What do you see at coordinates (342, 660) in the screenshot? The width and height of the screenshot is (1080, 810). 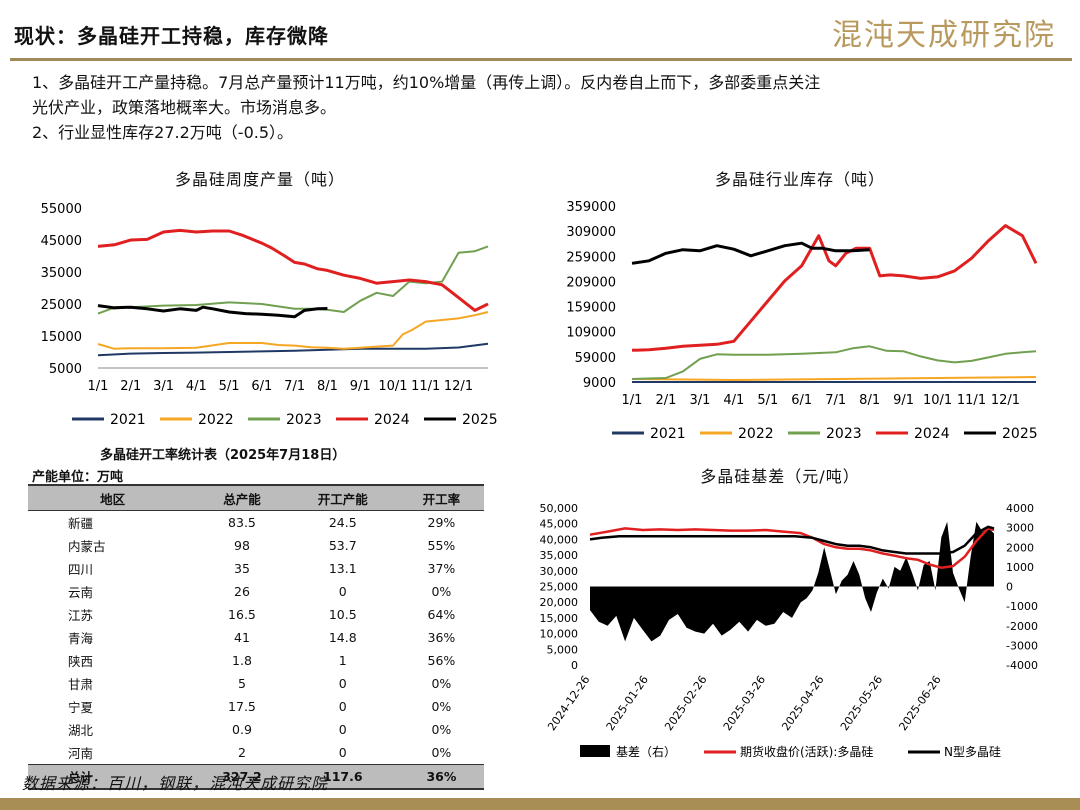 I see `table-cell: 1` at bounding box center [342, 660].